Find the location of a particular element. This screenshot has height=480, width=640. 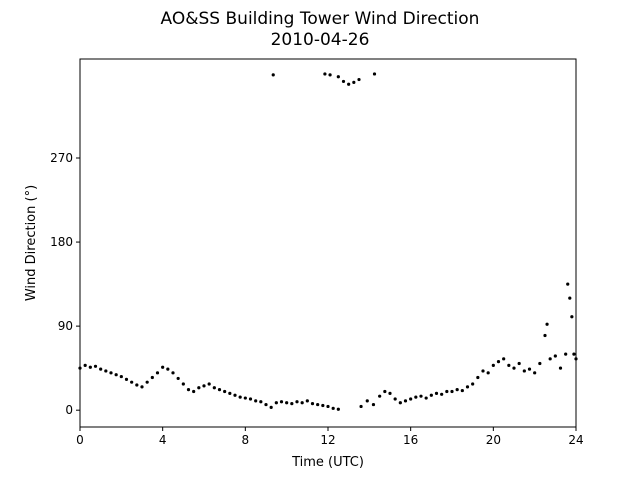

x-tick-label: 16 is located at coordinates (410, 440).